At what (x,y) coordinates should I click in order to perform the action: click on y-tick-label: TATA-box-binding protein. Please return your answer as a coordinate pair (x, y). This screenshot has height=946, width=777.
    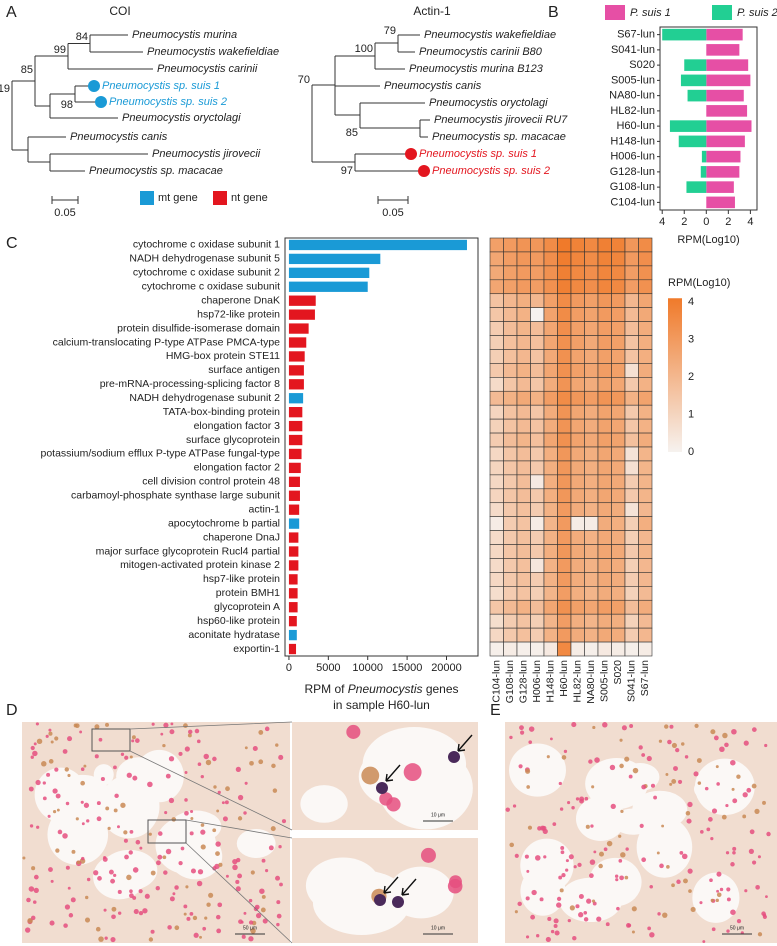
    Looking at the image, I should click on (221, 412).